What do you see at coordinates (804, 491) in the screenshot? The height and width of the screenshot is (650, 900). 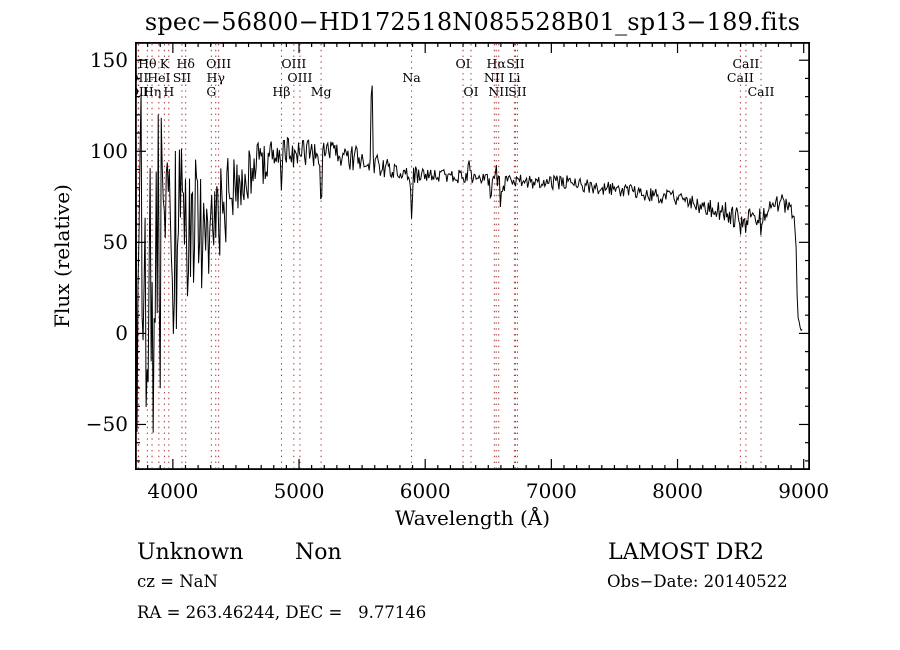 I see `x-tick-label: 9000` at bounding box center [804, 491].